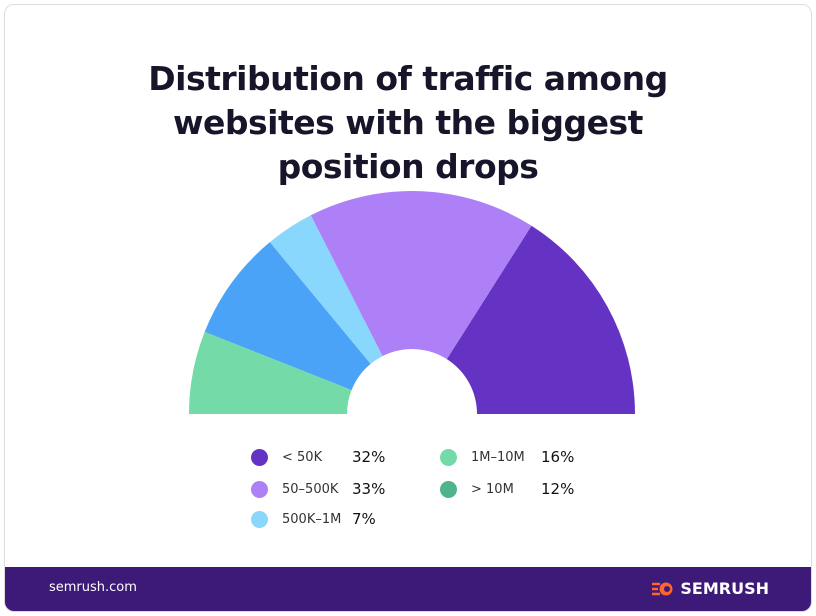 The height and width of the screenshot is (616, 816). I want to click on legend-label: > 10M, so click(492, 489).